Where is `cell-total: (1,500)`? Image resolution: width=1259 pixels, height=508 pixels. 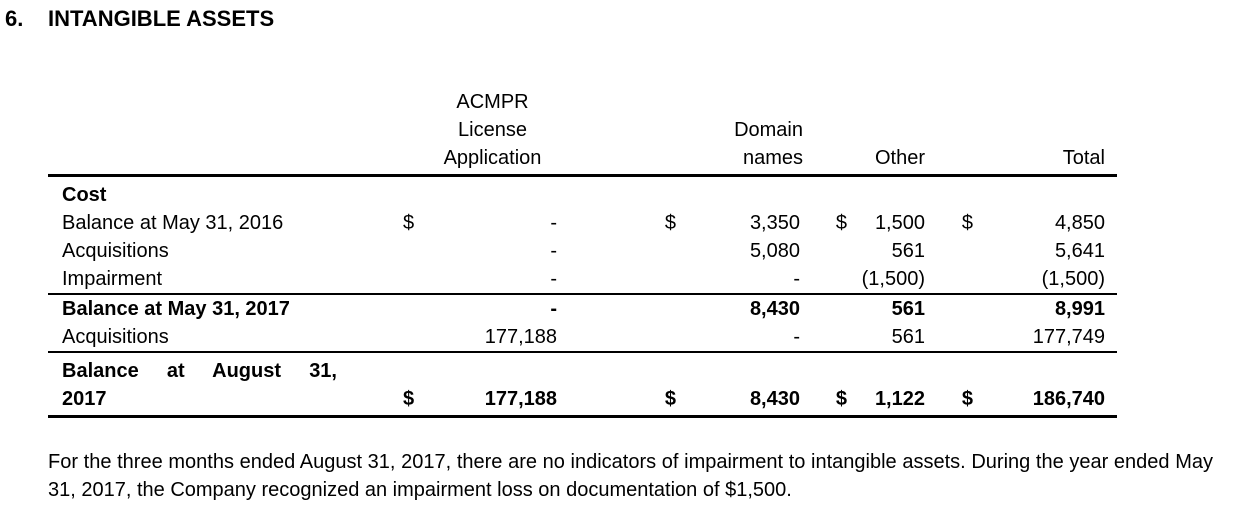
cell-total: (1,500) is located at coordinates (1047, 280).